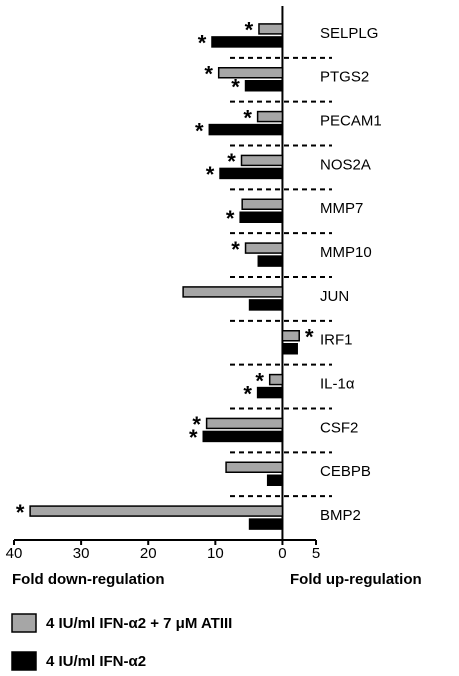 The image size is (459, 676). What do you see at coordinates (345, 471) in the screenshot?
I see `gene-label: CEBPB` at bounding box center [345, 471].